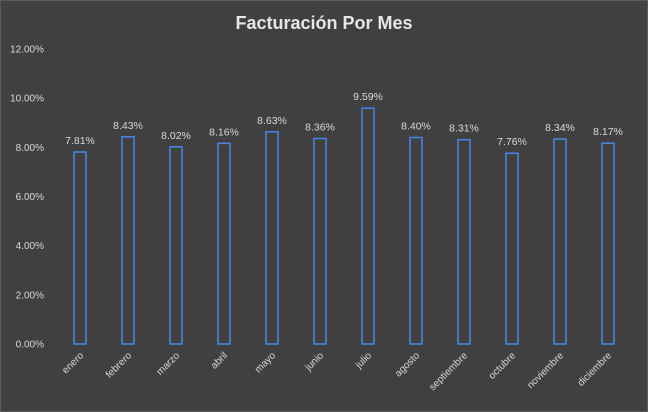  What do you see at coordinates (512, 142) in the screenshot?
I see `data-label-octubre: 7.76%` at bounding box center [512, 142].